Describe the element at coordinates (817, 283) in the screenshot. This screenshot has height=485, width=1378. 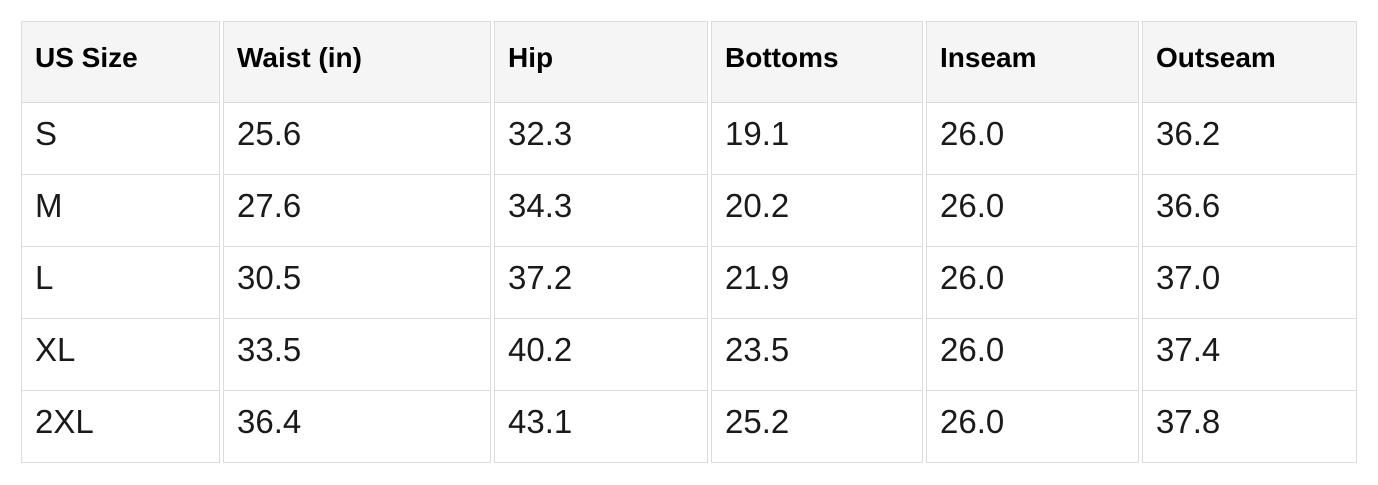
I see `bottoms-cell: 21.9` at that location.